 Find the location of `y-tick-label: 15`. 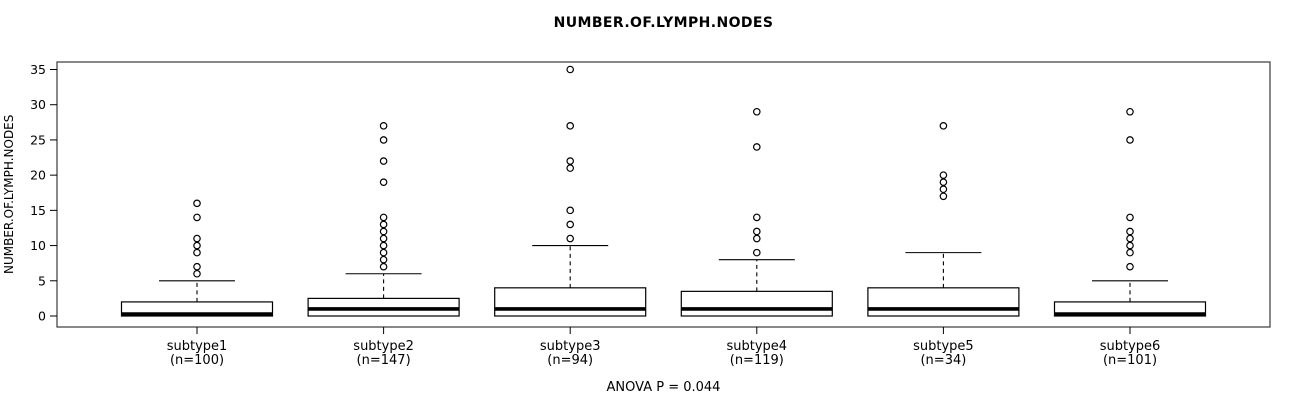

y-tick-label: 15 is located at coordinates (38, 210).